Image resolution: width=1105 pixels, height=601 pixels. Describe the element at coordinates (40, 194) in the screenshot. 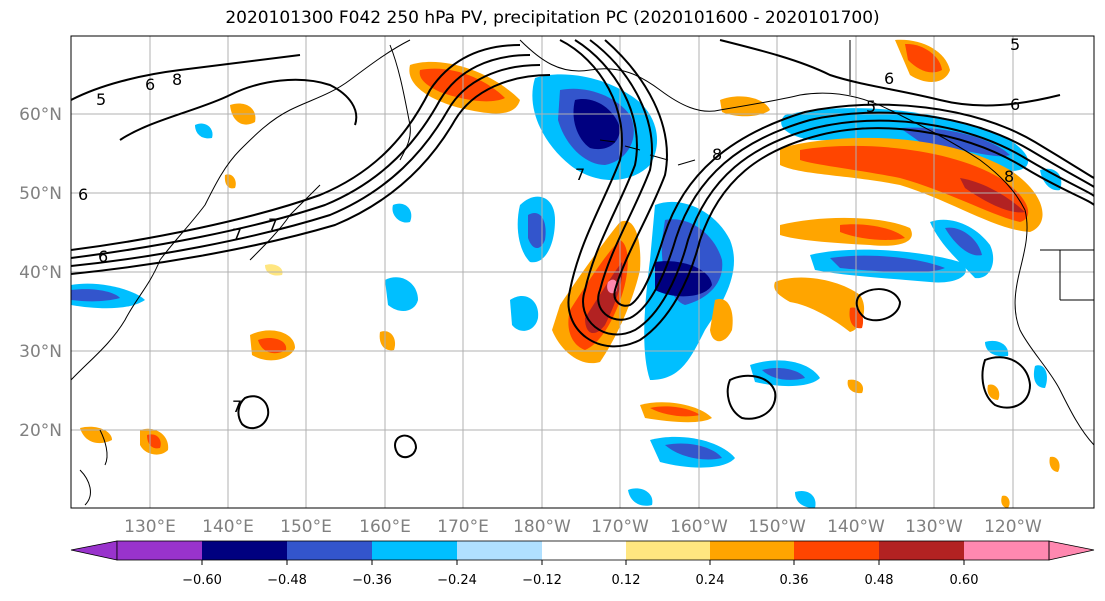

I see `lat-label-50n: 50°N` at that location.